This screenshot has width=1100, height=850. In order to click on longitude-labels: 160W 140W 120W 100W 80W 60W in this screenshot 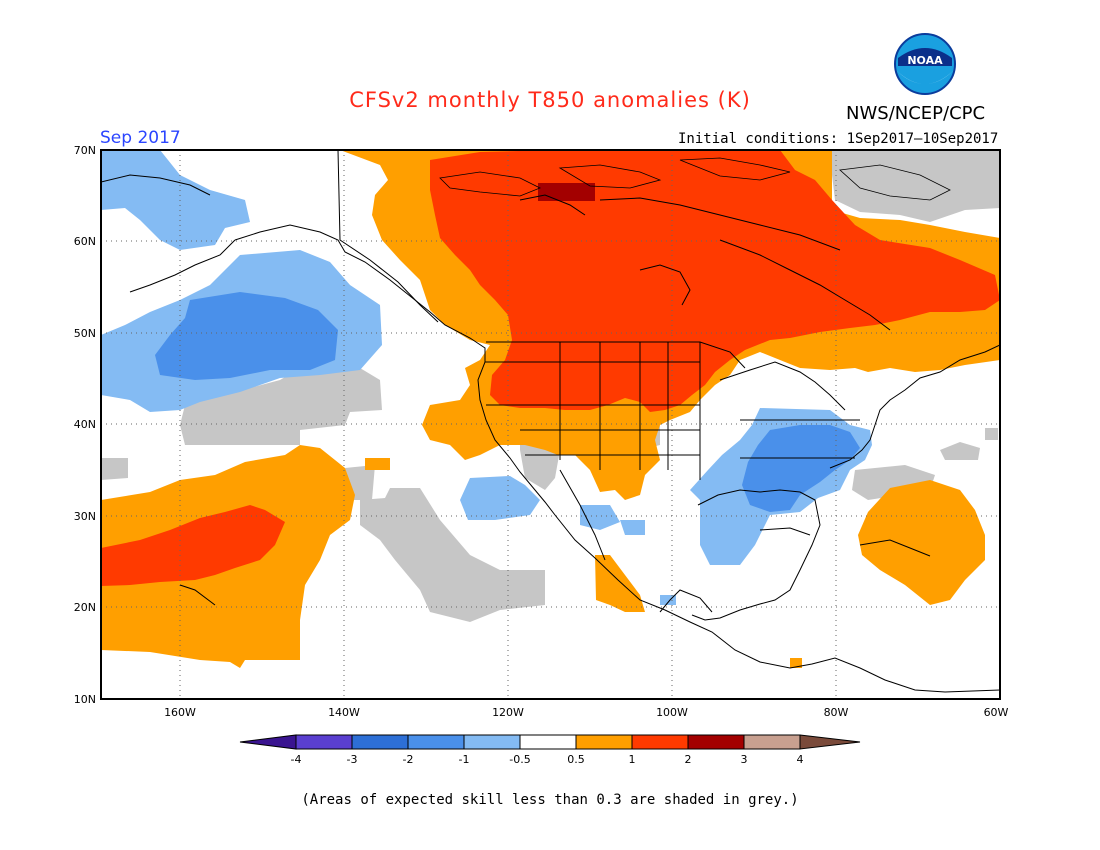, I will do `click(586, 712)`.